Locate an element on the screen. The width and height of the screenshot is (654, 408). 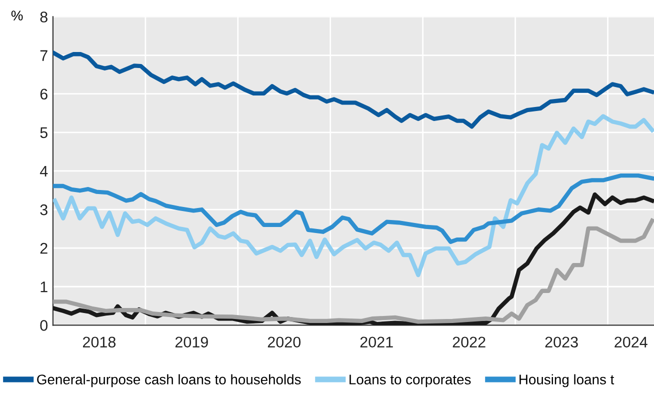
legend-label: Loans to corporates is located at coordinates (410, 381).